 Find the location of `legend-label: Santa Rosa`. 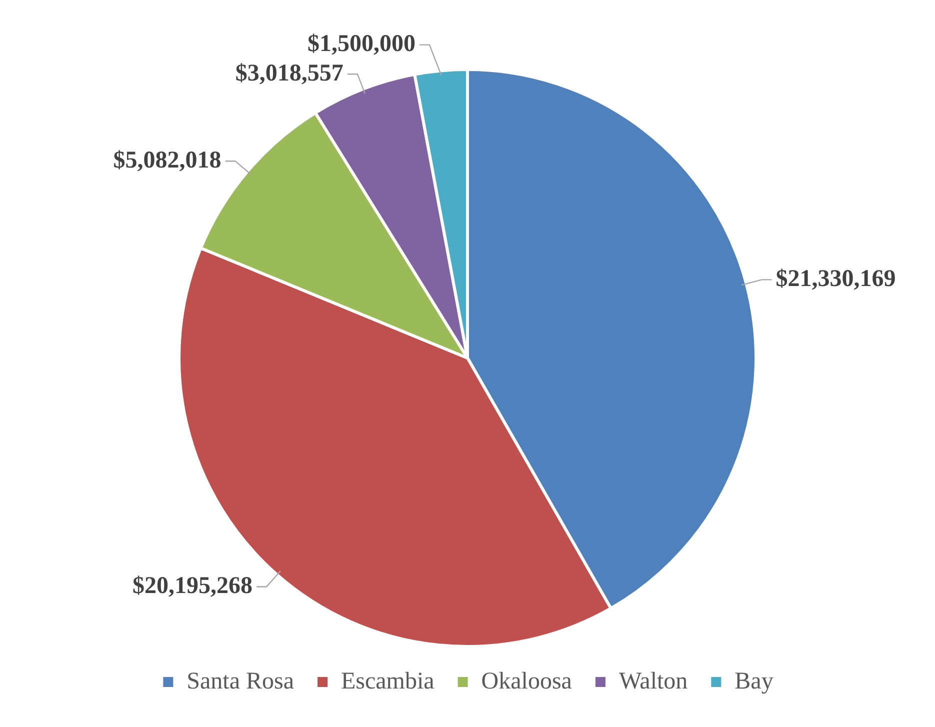

legend-label: Santa Rosa is located at coordinates (240, 681).